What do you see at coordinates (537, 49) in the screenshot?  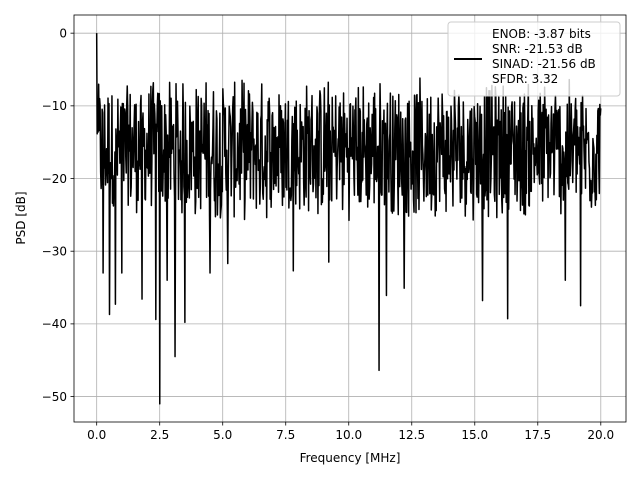 I see `legend-label-line: SNR: -21.53 dB` at bounding box center [537, 49].